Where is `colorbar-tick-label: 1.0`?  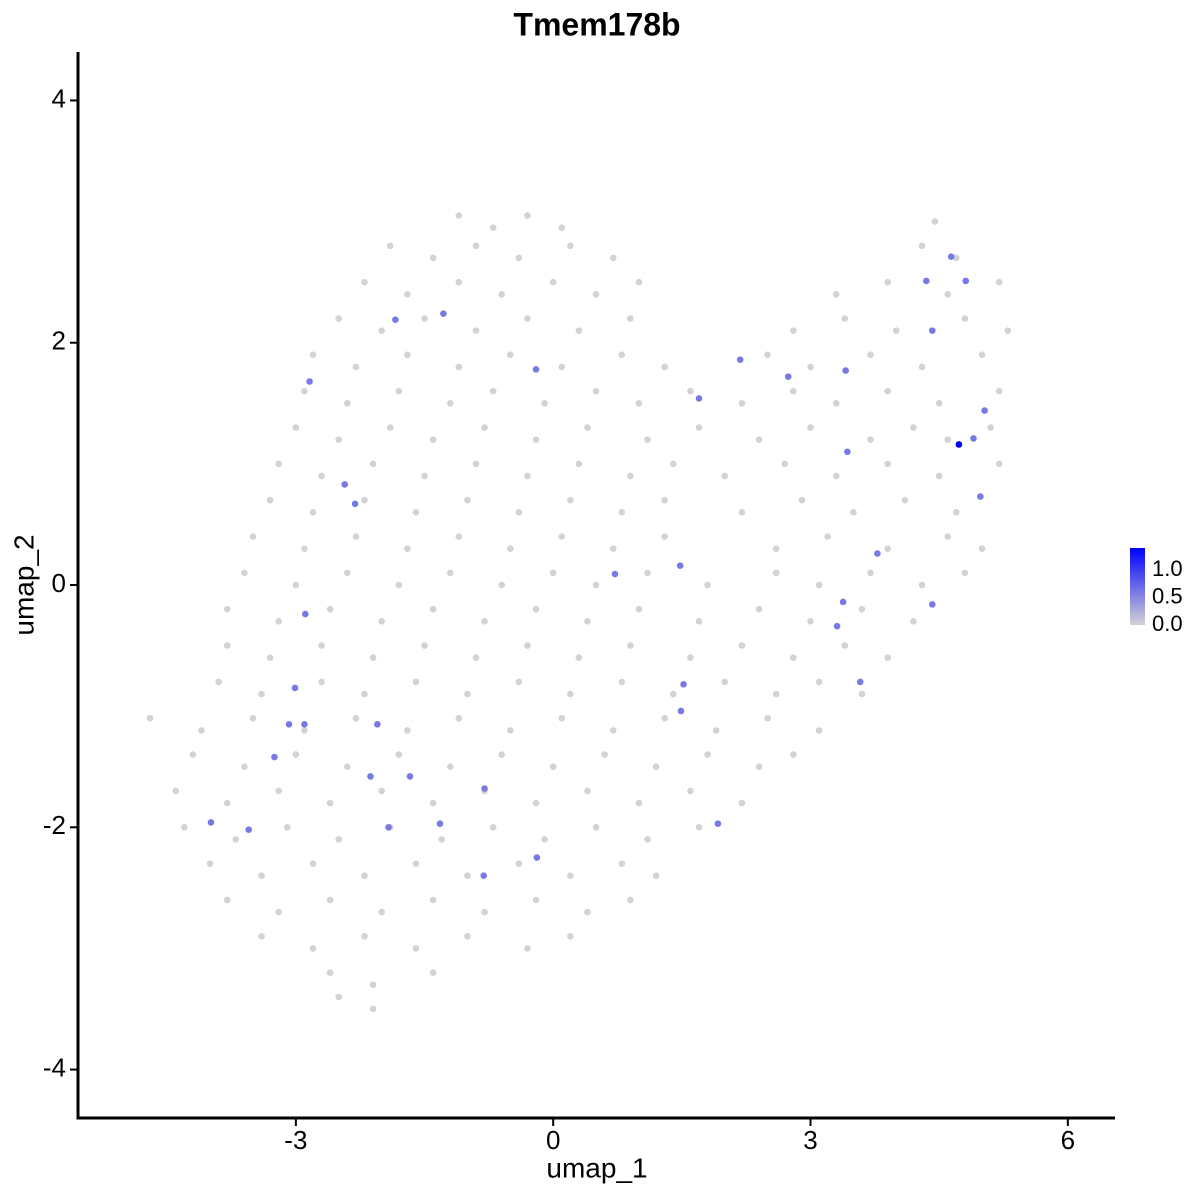 colorbar-tick-label: 1.0 is located at coordinates (1167, 568).